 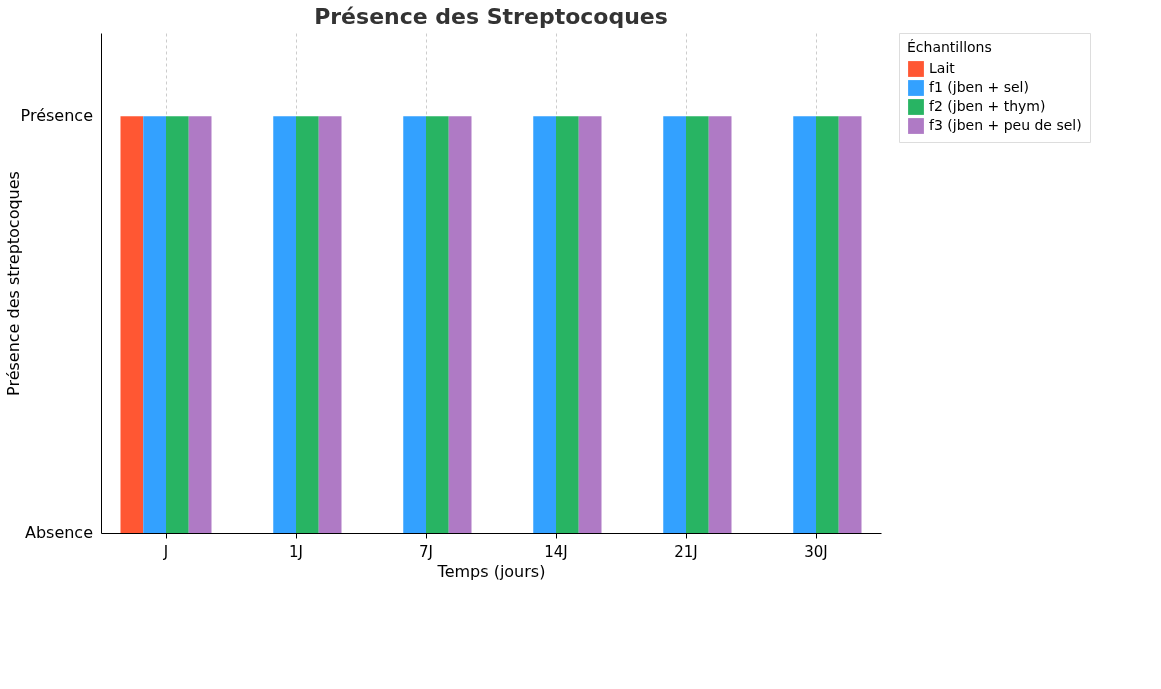 What do you see at coordinates (13, 283) in the screenshot?
I see `y-axis-title: Présence des streptocoques` at bounding box center [13, 283].